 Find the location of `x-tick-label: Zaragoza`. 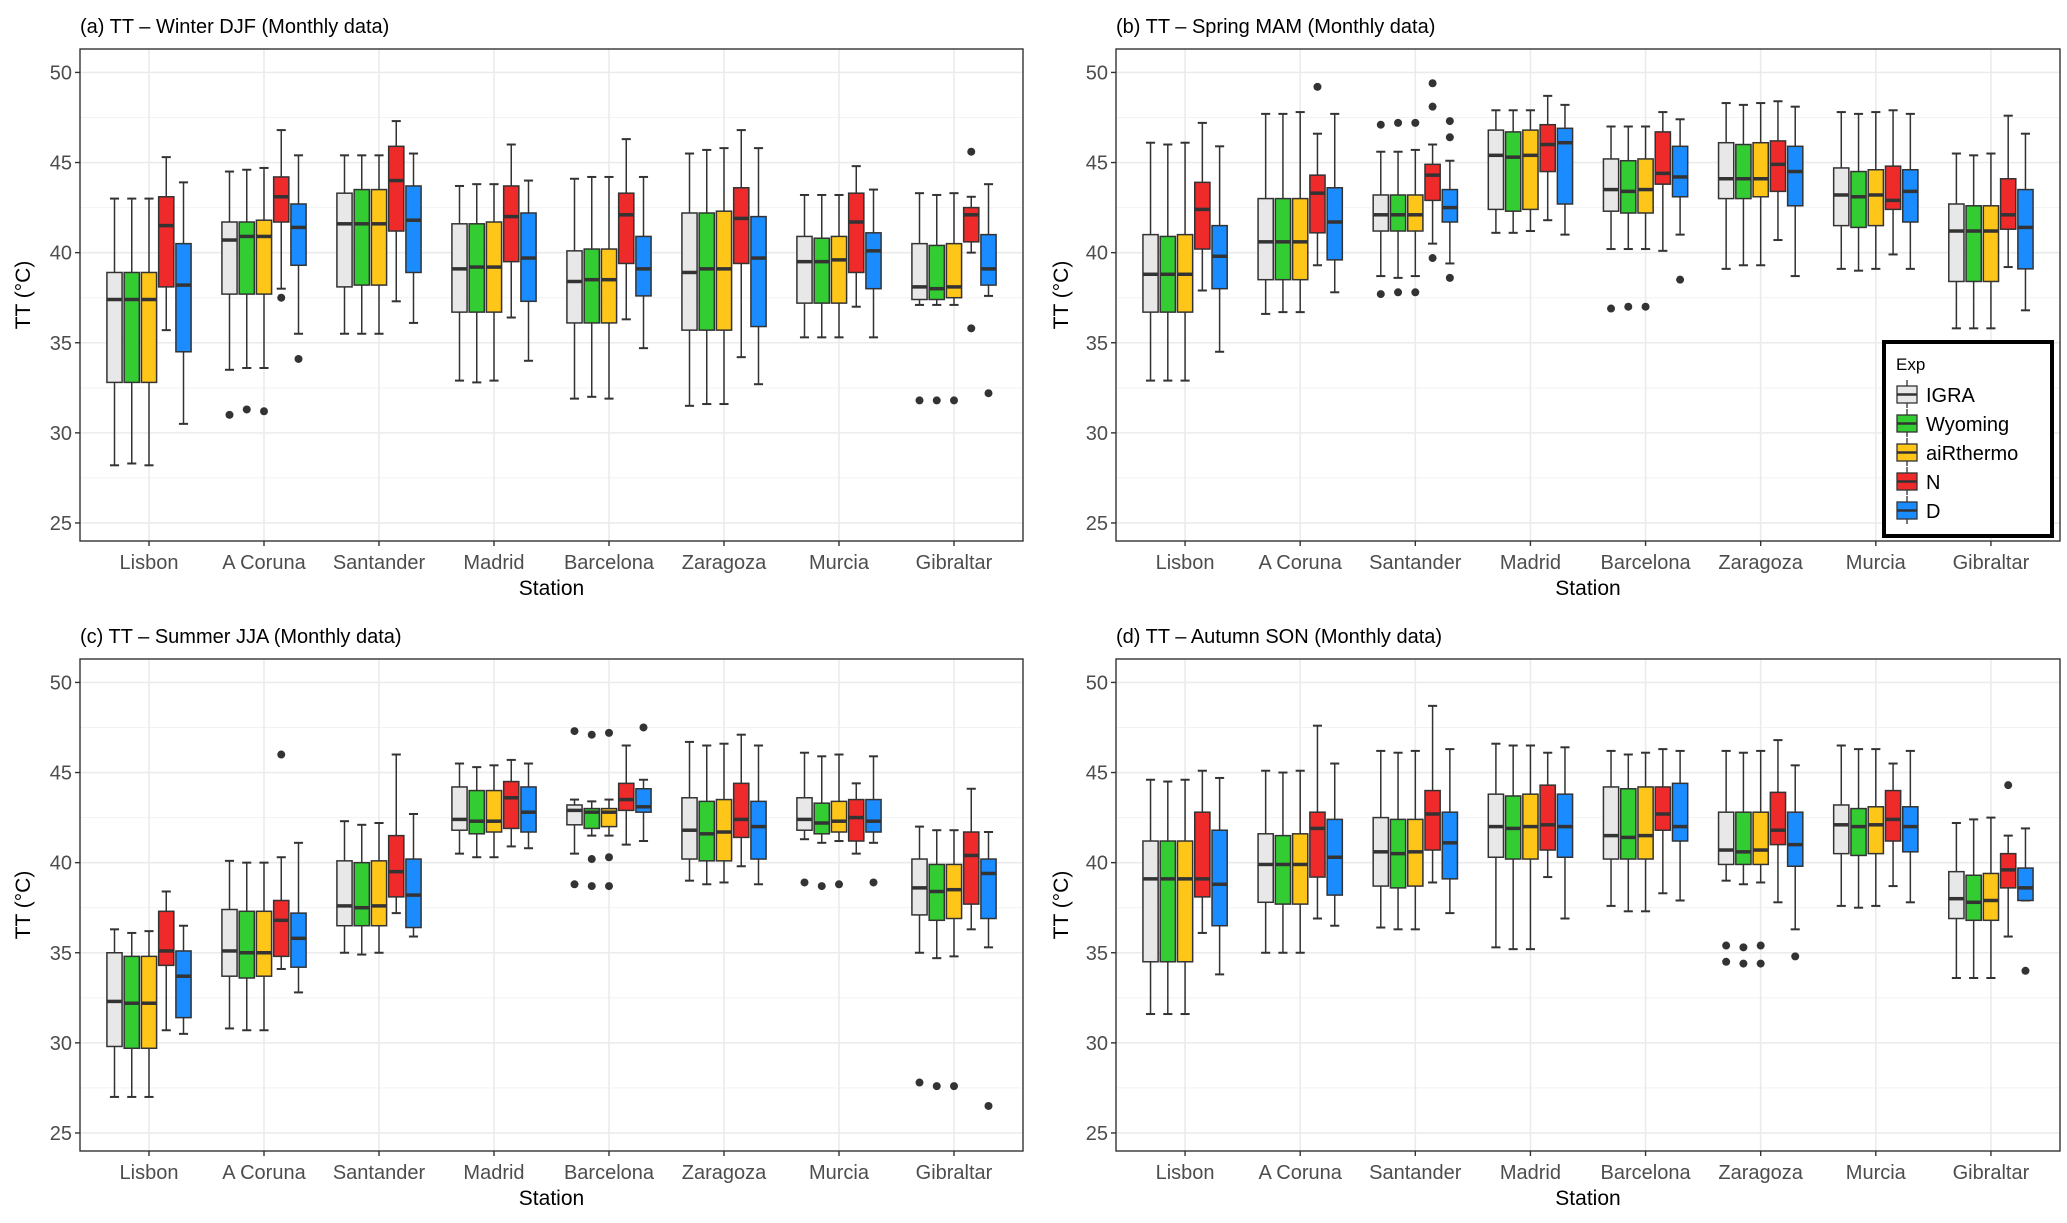

x-tick-label: Zaragoza is located at coordinates (724, 1173).